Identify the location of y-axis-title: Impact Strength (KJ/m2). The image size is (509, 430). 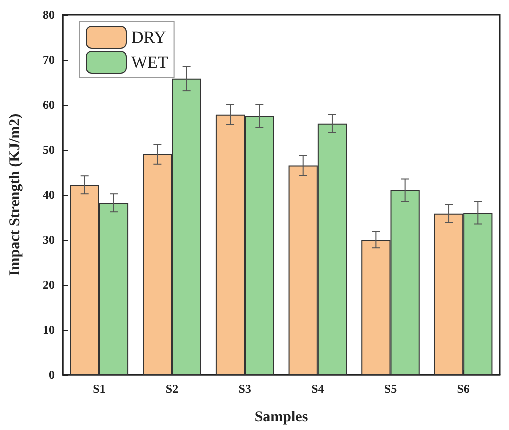
(16, 195).